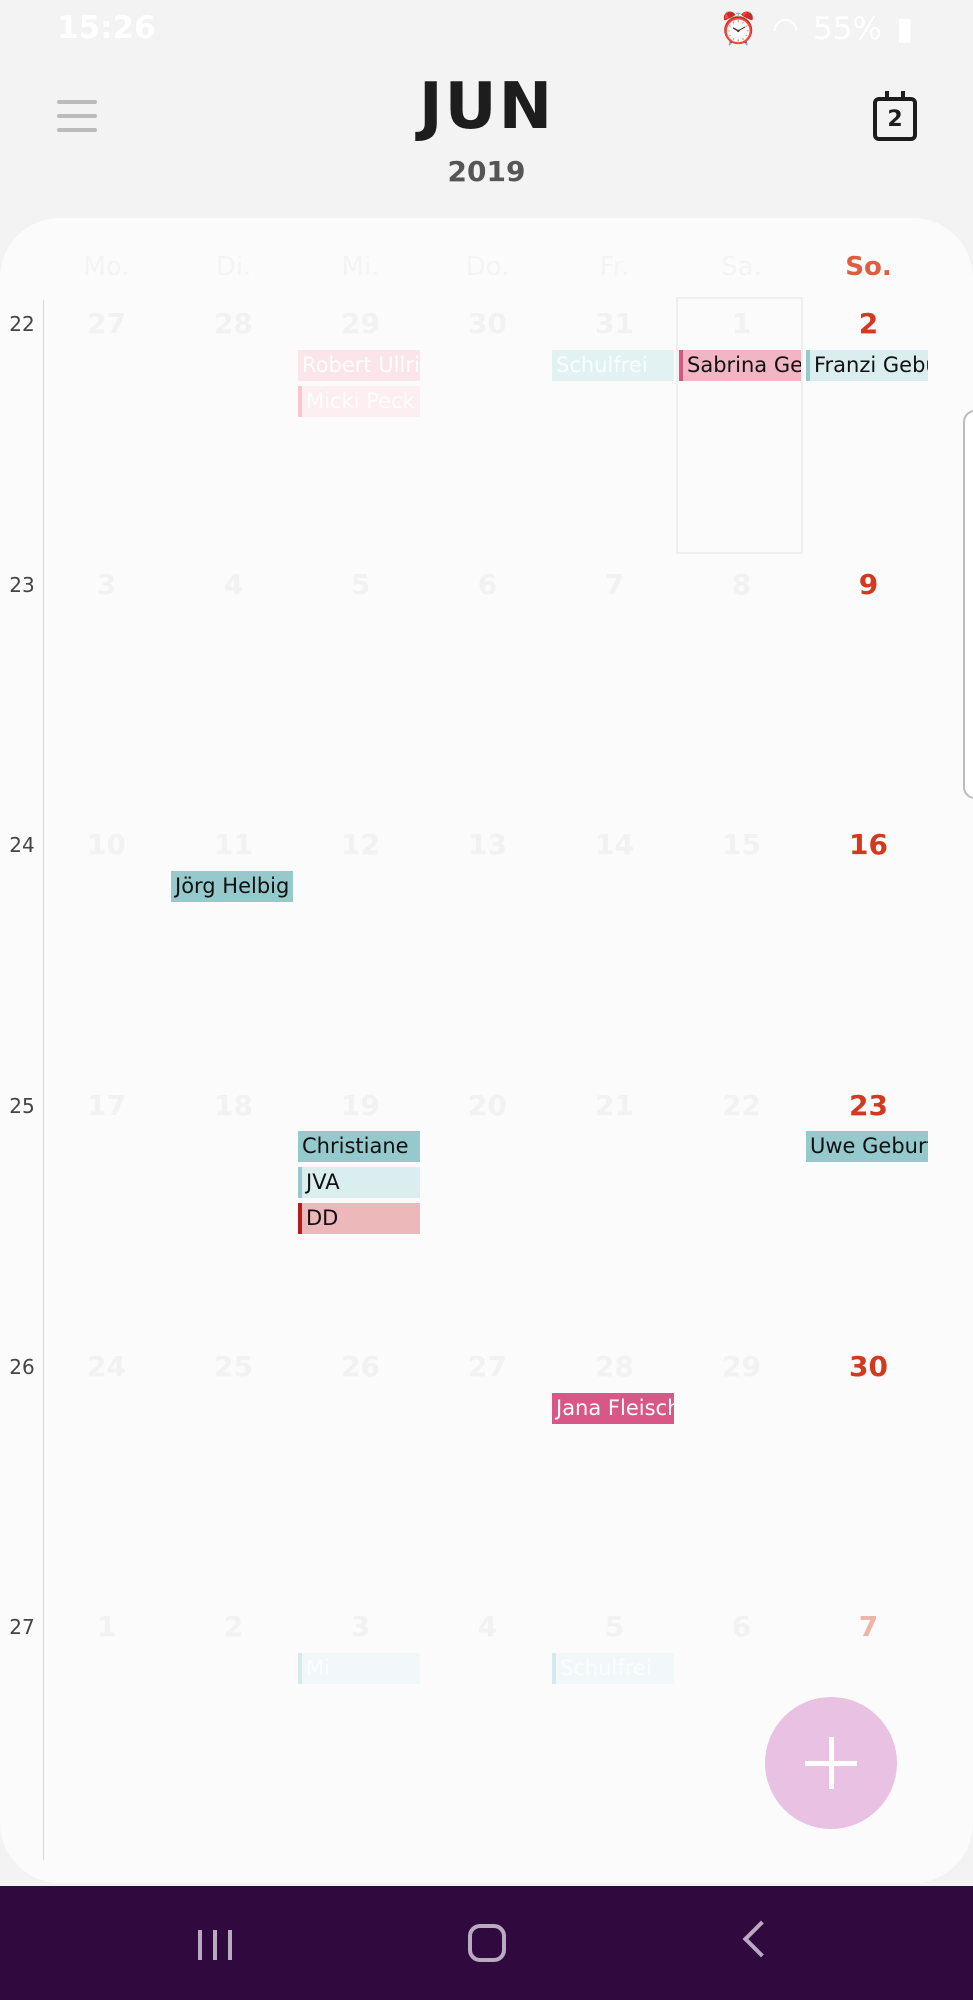 This screenshot has height=2000, width=973. I want to click on day-cell: 13, so click(487, 844).